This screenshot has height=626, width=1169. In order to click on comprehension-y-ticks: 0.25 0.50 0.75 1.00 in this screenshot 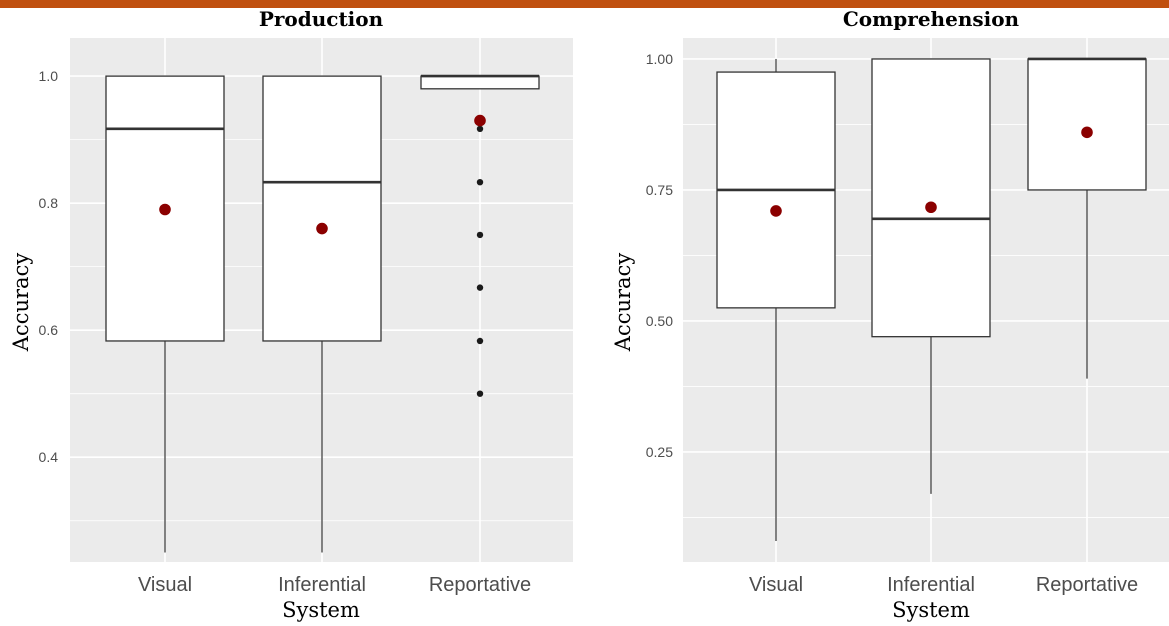, I will do `click(659, 255)`.